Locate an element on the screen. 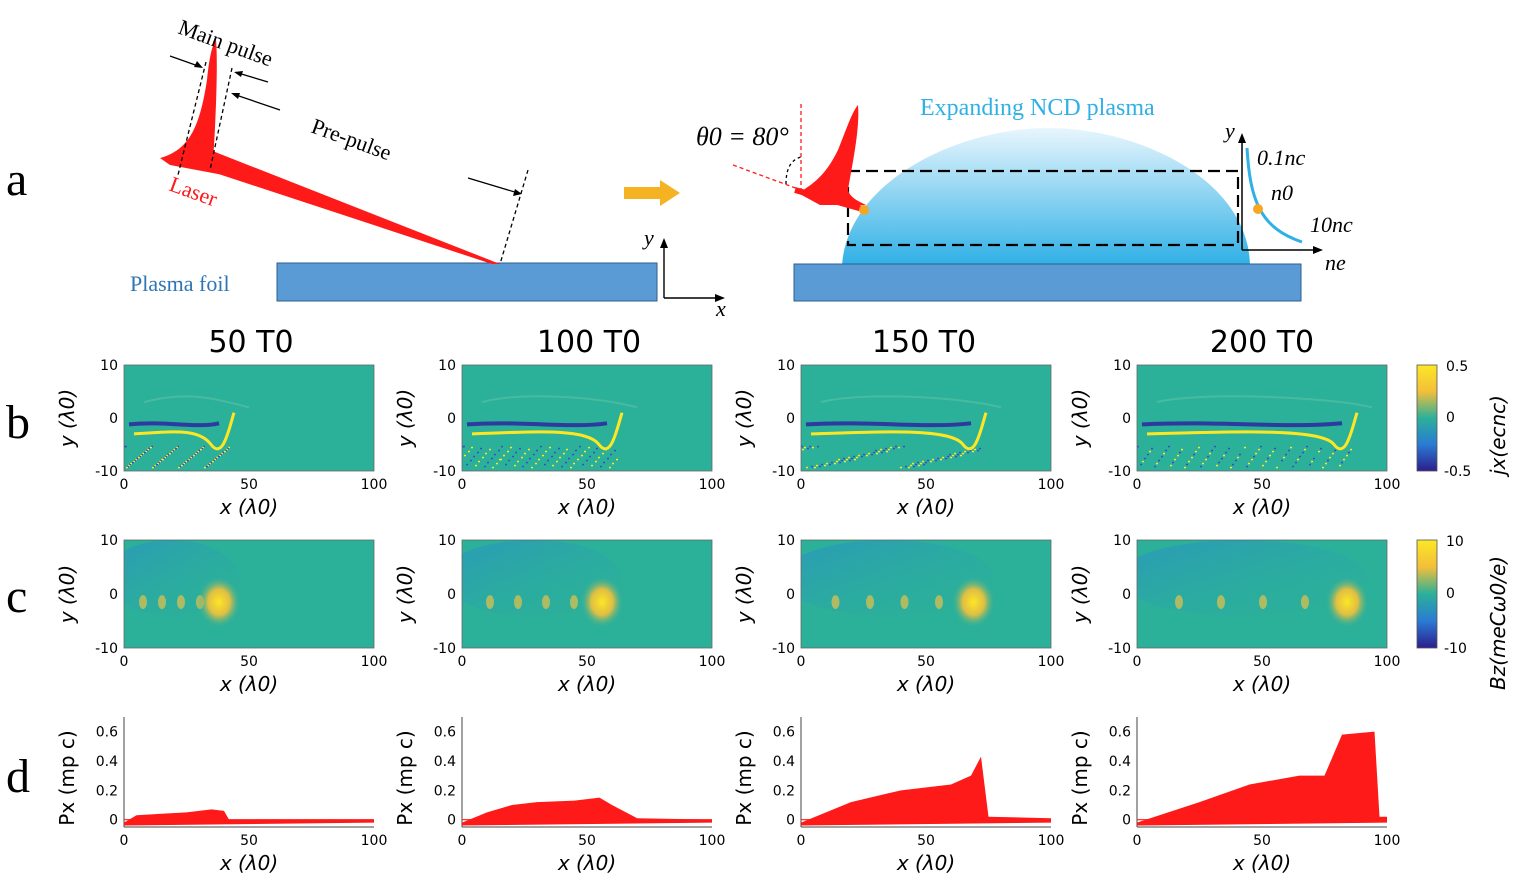  px-tick-label: 0.2 is located at coordinates (445, 791).